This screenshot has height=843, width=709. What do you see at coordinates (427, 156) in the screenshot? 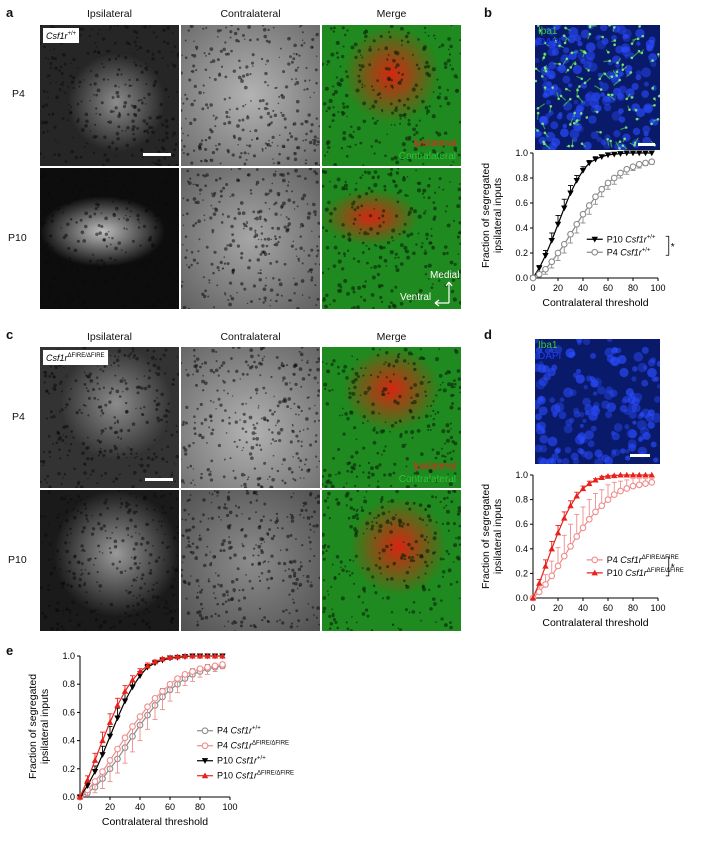
I see `merge-legend-contralateral: Contralateral` at bounding box center [427, 156].